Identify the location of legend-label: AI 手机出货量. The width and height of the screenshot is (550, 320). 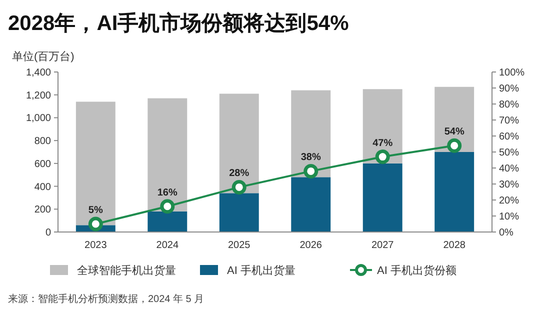
(261, 270).